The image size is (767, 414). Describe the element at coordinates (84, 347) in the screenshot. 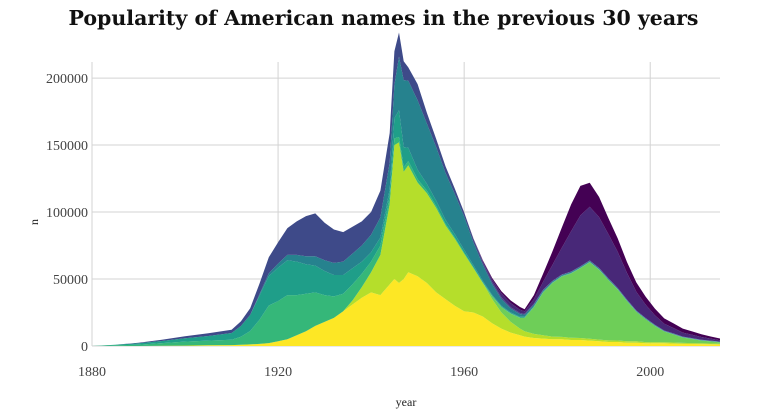

I see `y-tick-label: 0` at that location.